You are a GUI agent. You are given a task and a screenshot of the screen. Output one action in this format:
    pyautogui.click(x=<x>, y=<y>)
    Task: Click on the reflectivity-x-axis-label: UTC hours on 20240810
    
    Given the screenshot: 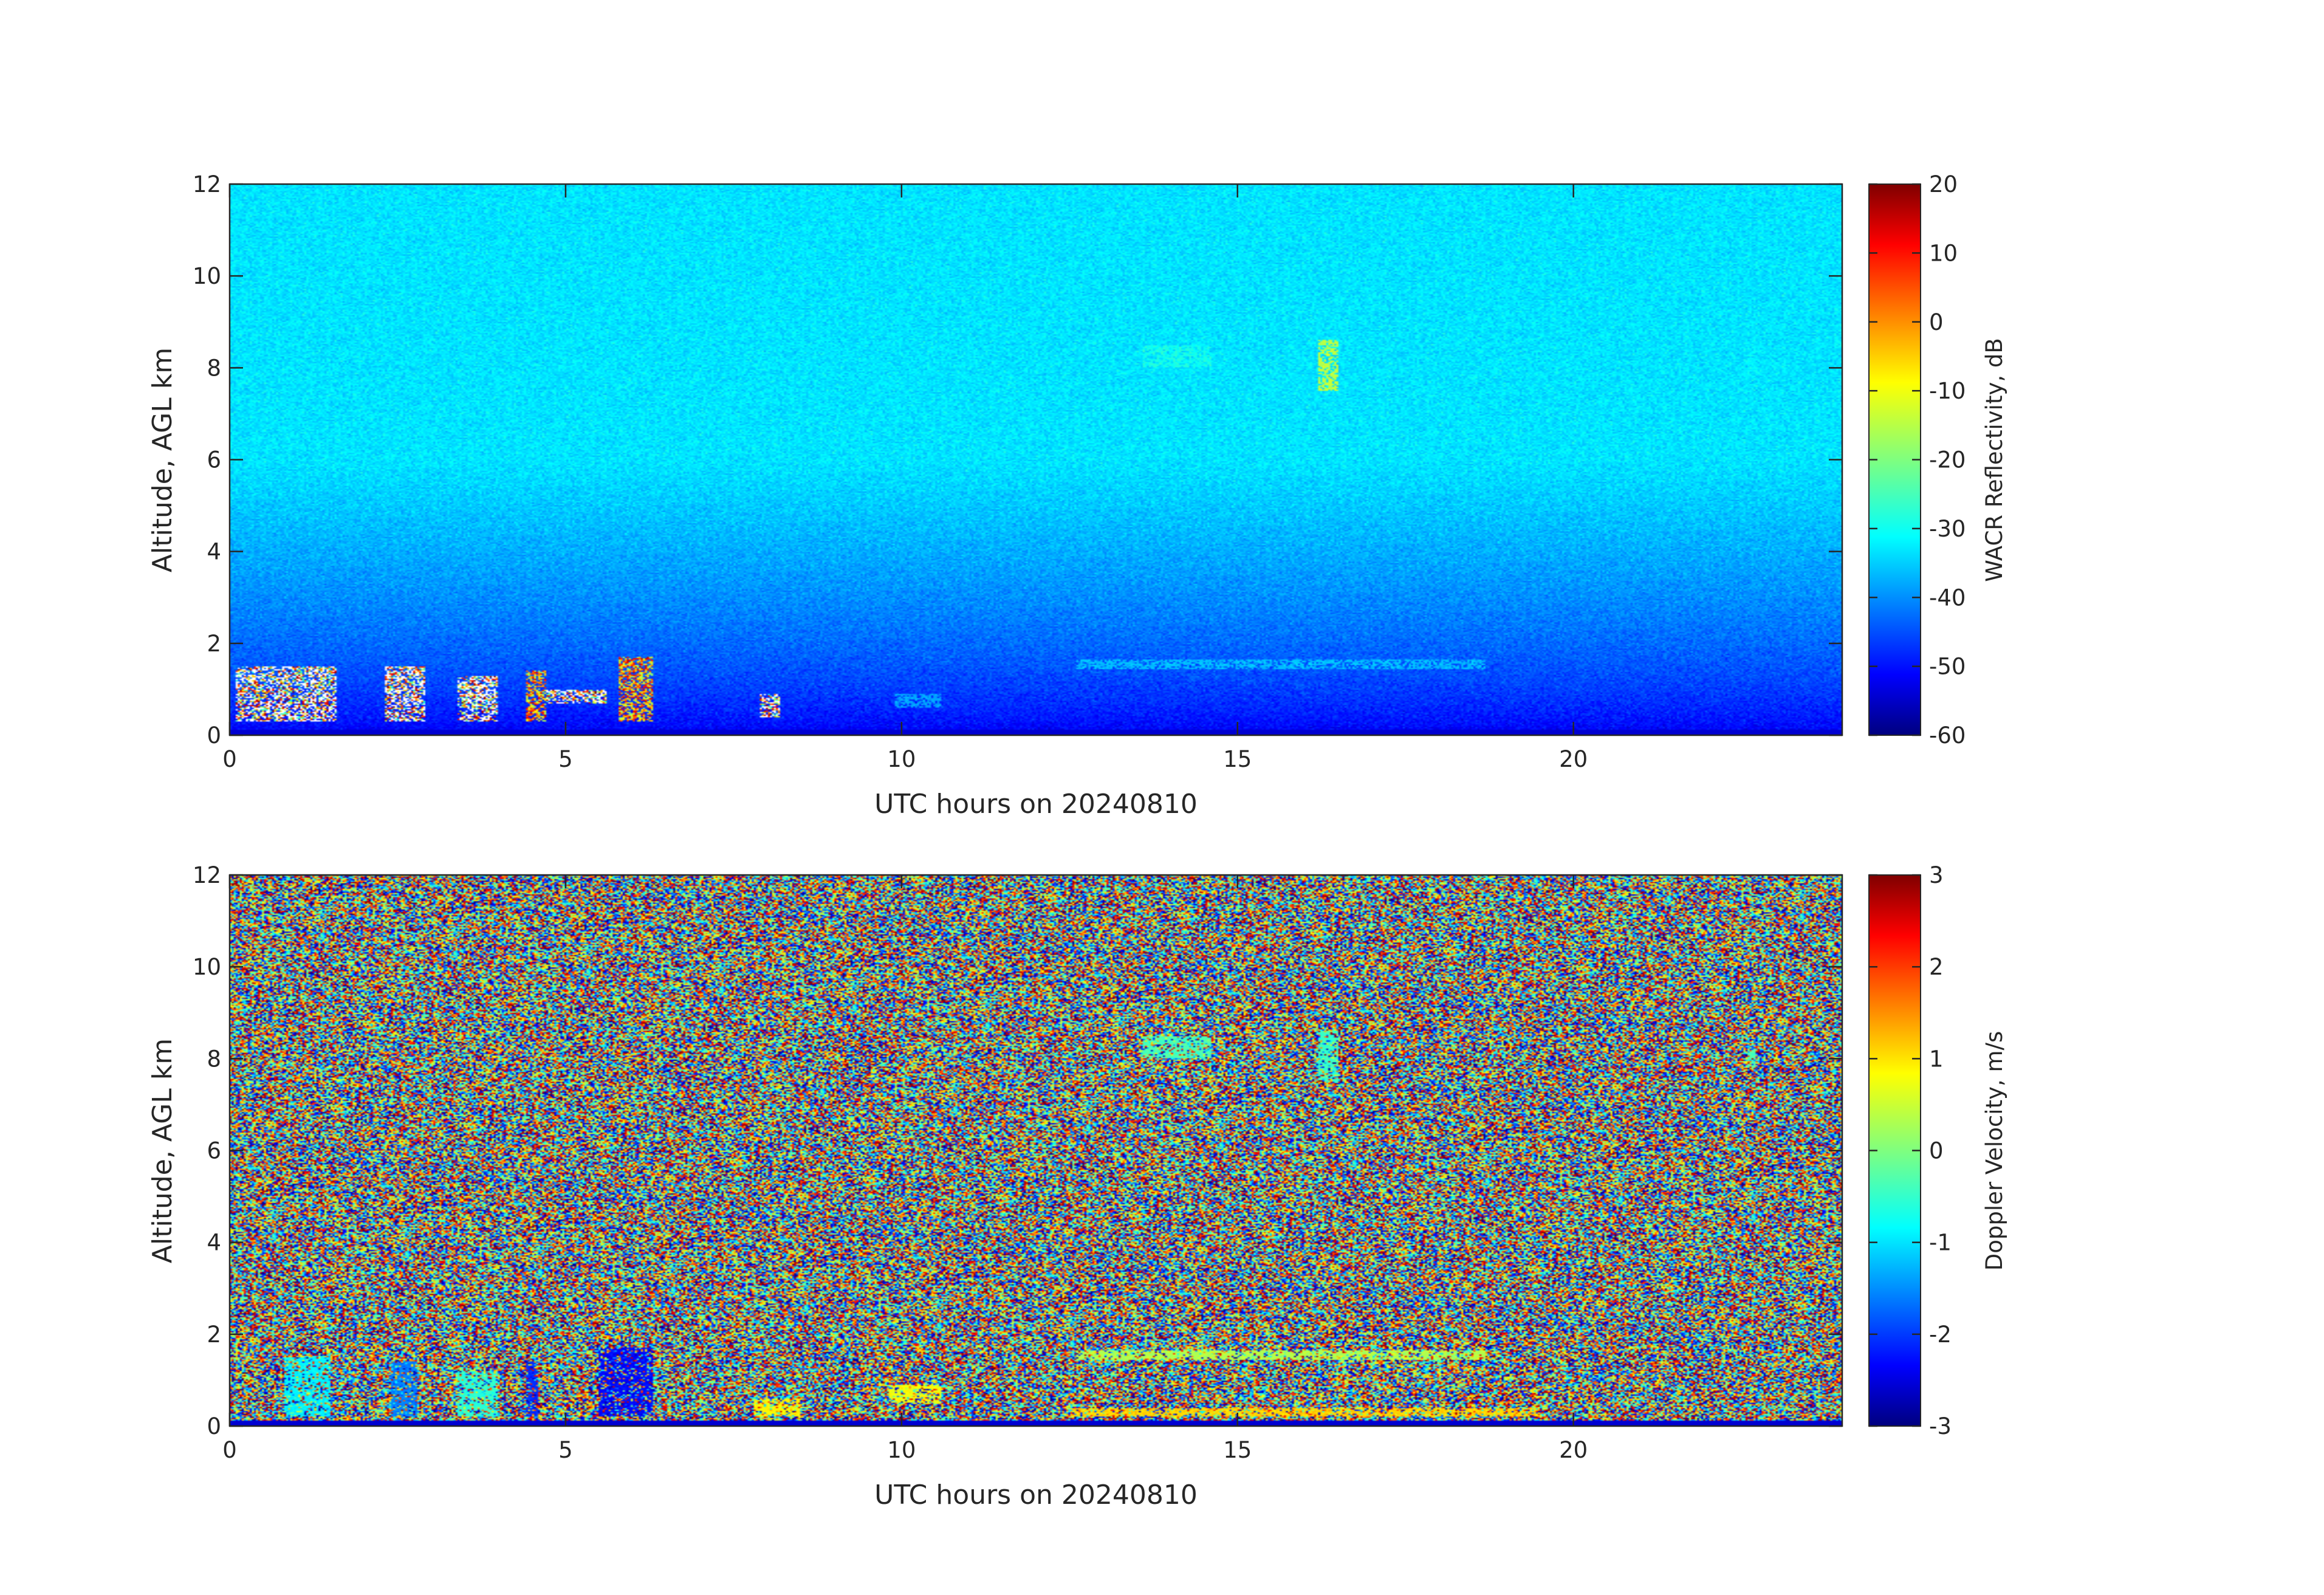 What is the action you would take?
    pyautogui.click(x=1036, y=804)
    